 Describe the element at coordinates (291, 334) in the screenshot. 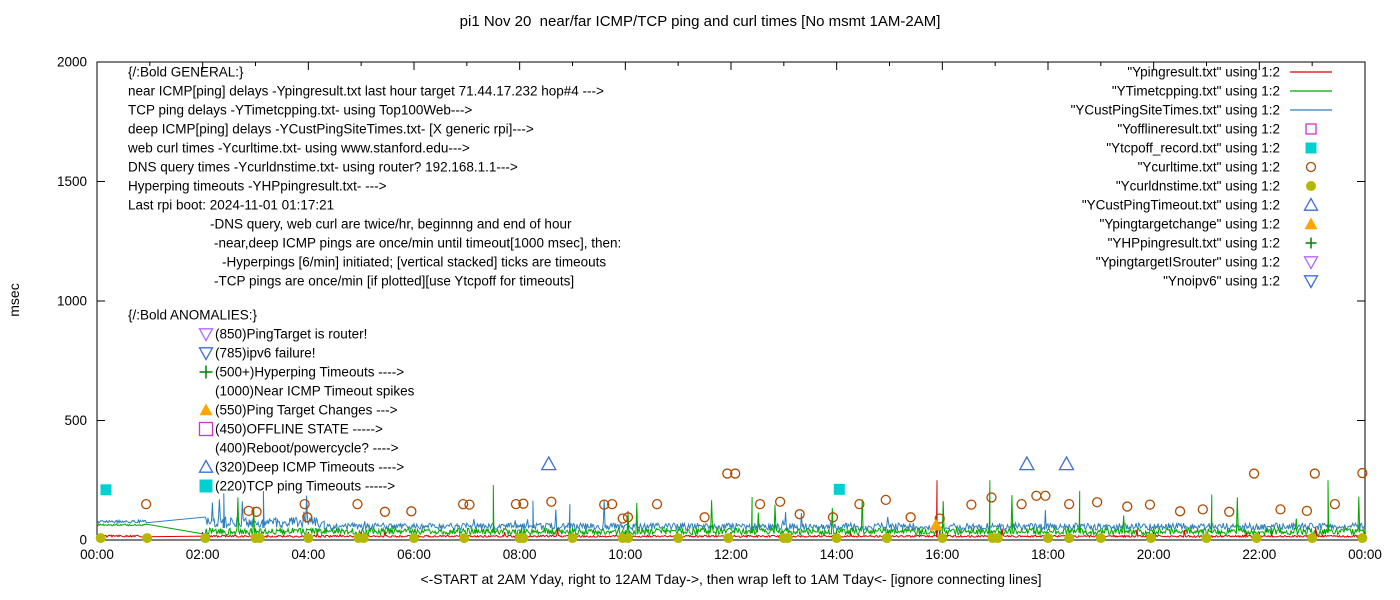

I see `anomaly-line: (850)PingTarget is router!` at that location.